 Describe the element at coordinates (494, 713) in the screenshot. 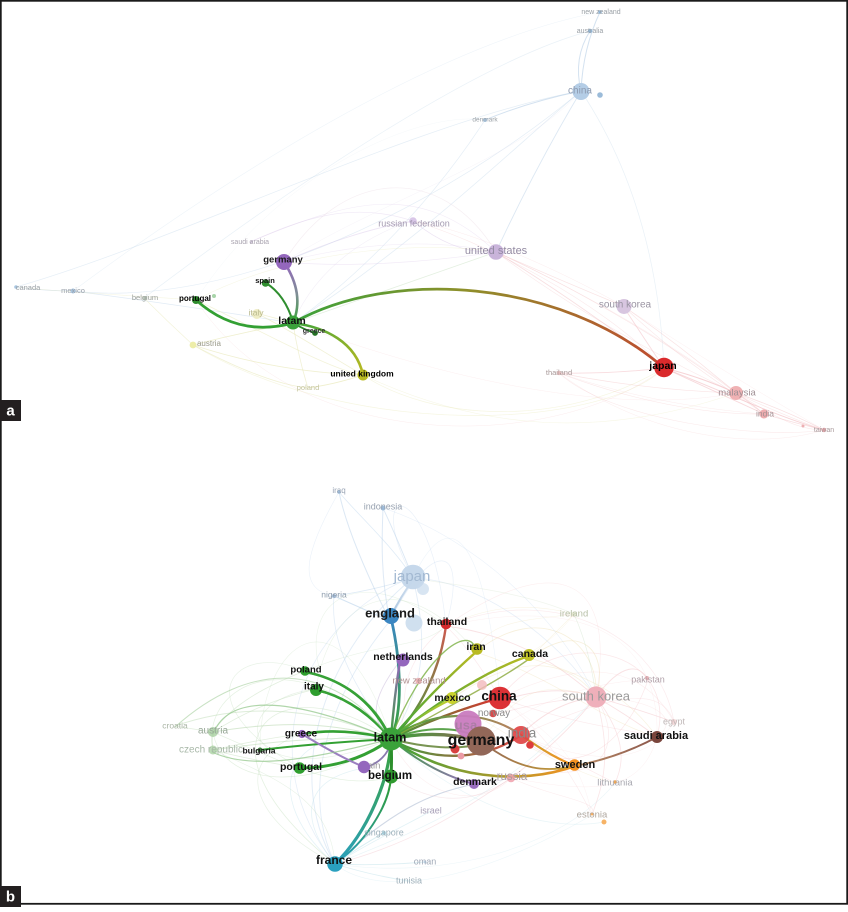

I see `svg-text: norway` at that location.